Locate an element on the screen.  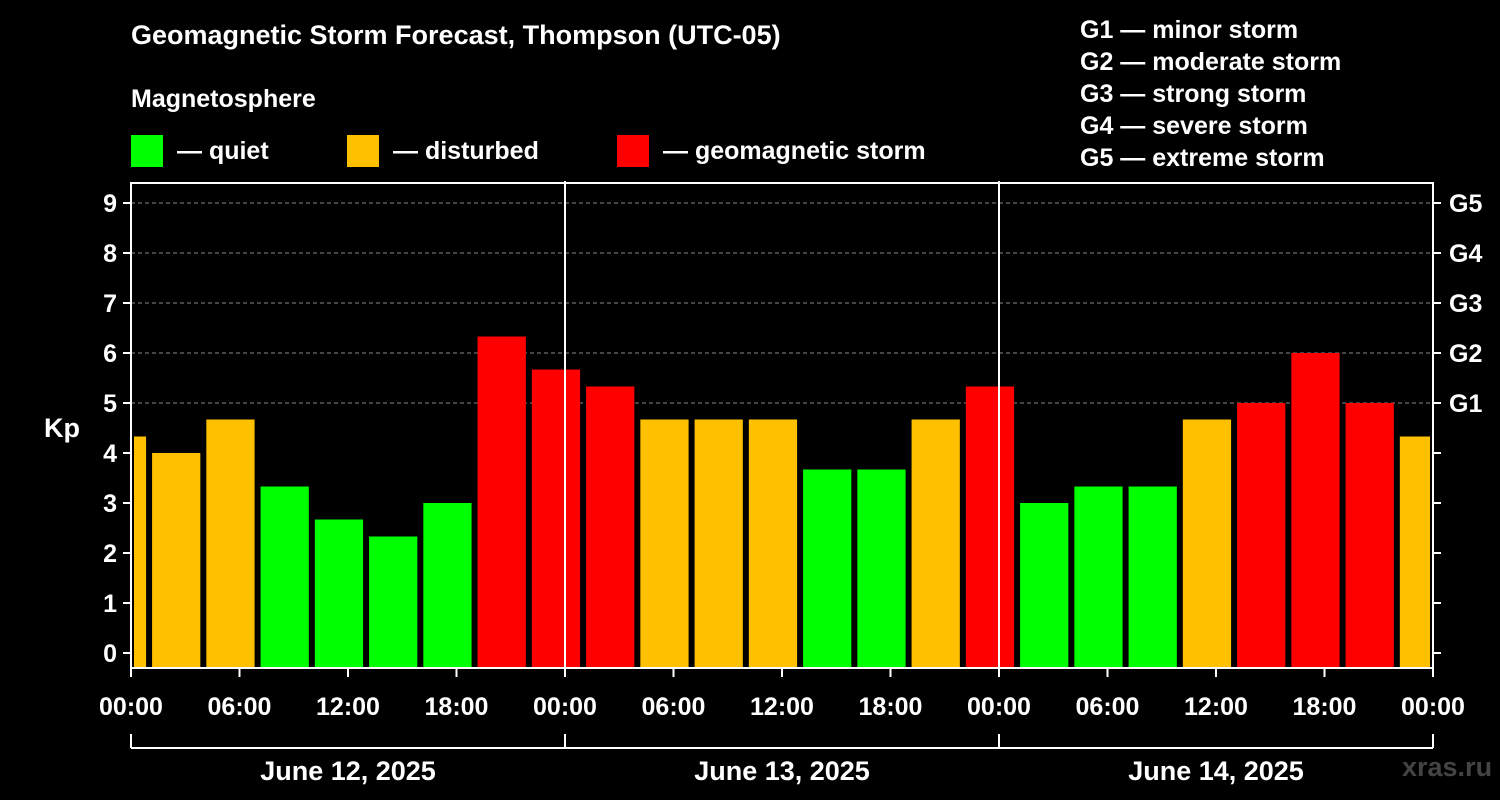
g-scale-g3: G3 — strong storm is located at coordinates (1193, 94).